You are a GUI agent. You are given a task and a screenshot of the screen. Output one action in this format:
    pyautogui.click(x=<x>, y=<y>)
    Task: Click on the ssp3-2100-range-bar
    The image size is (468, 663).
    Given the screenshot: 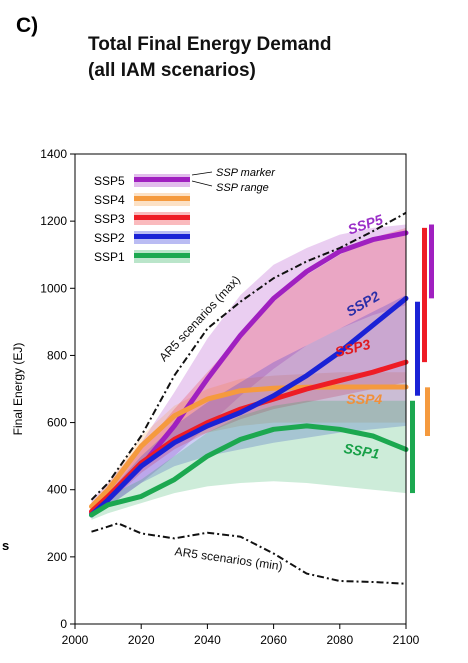 What is the action you would take?
    pyautogui.click(x=424, y=295)
    